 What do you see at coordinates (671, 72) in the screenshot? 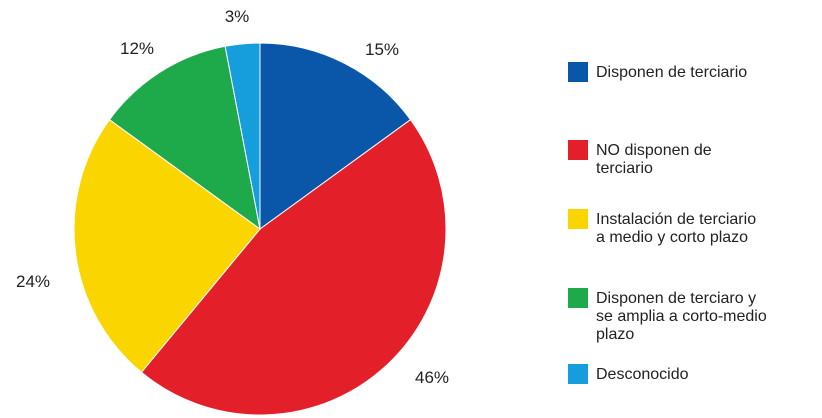
I see `legend-label: Disponen de terciario` at bounding box center [671, 72].